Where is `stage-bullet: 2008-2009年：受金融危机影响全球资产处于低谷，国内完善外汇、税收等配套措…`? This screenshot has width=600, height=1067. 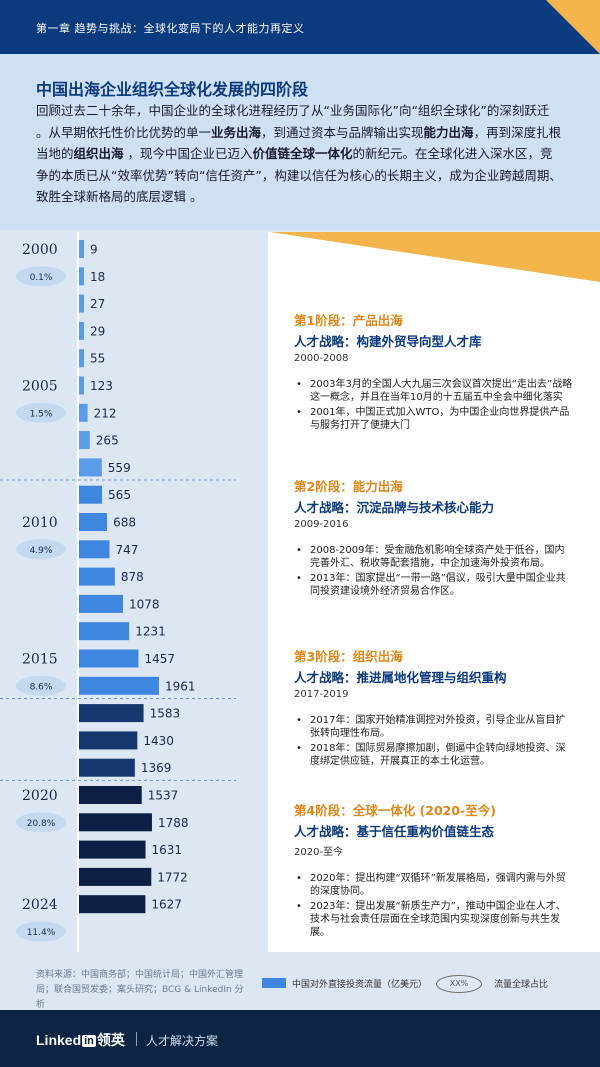
stage-bullet: 2008-2009年：受金融危机影响全球资产处于低谷，国内完善外汇、税收等配套措… is located at coordinates (434, 557).